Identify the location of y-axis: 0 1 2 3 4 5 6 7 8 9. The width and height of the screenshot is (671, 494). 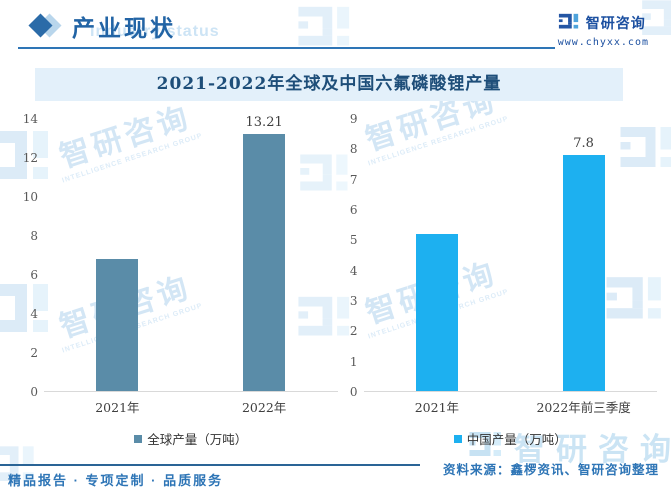
(351, 255).